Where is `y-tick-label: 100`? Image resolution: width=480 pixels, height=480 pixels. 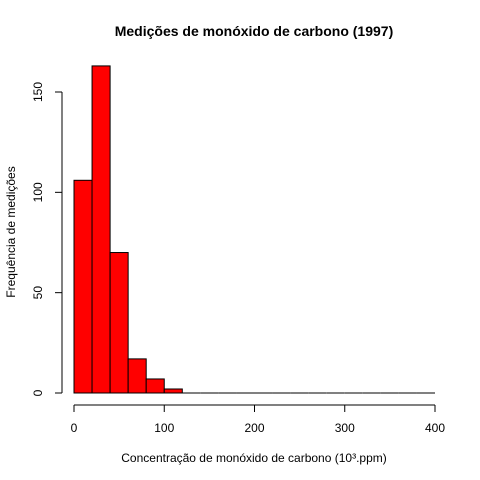 y-tick-label: 100 is located at coordinates (38, 192).